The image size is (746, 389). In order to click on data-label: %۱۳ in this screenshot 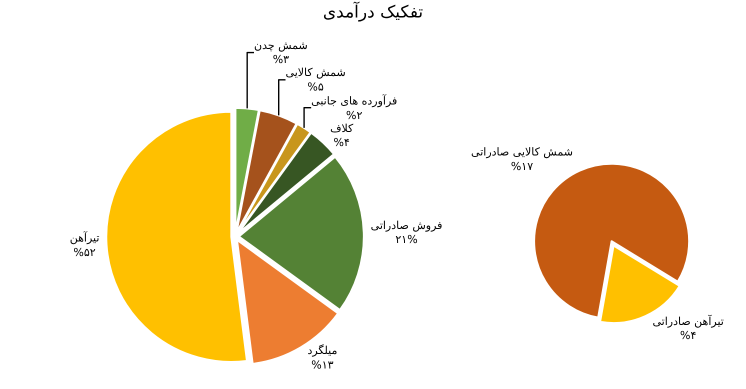, I will do `click(322, 365)`.